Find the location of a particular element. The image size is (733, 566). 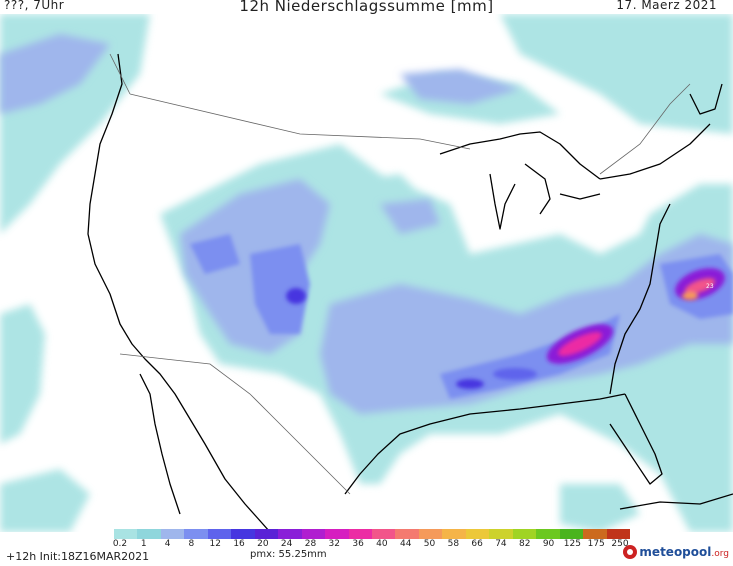

peak-value-label: 23 is located at coordinates (710, 286).